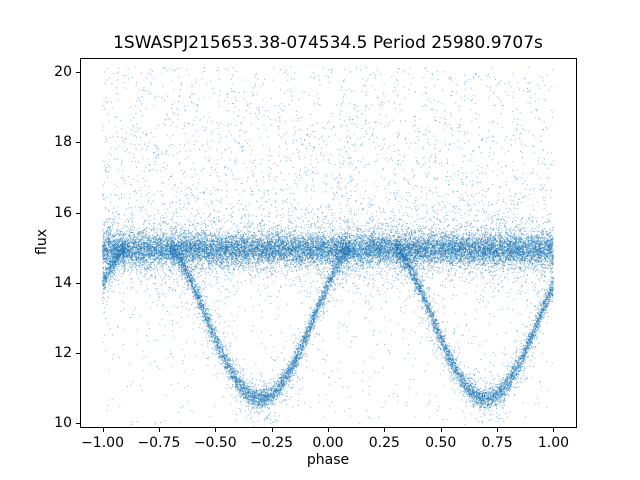 Image resolution: width=640 pixels, height=480 pixels. I want to click on x-tick-label: −0.25, so click(272, 443).